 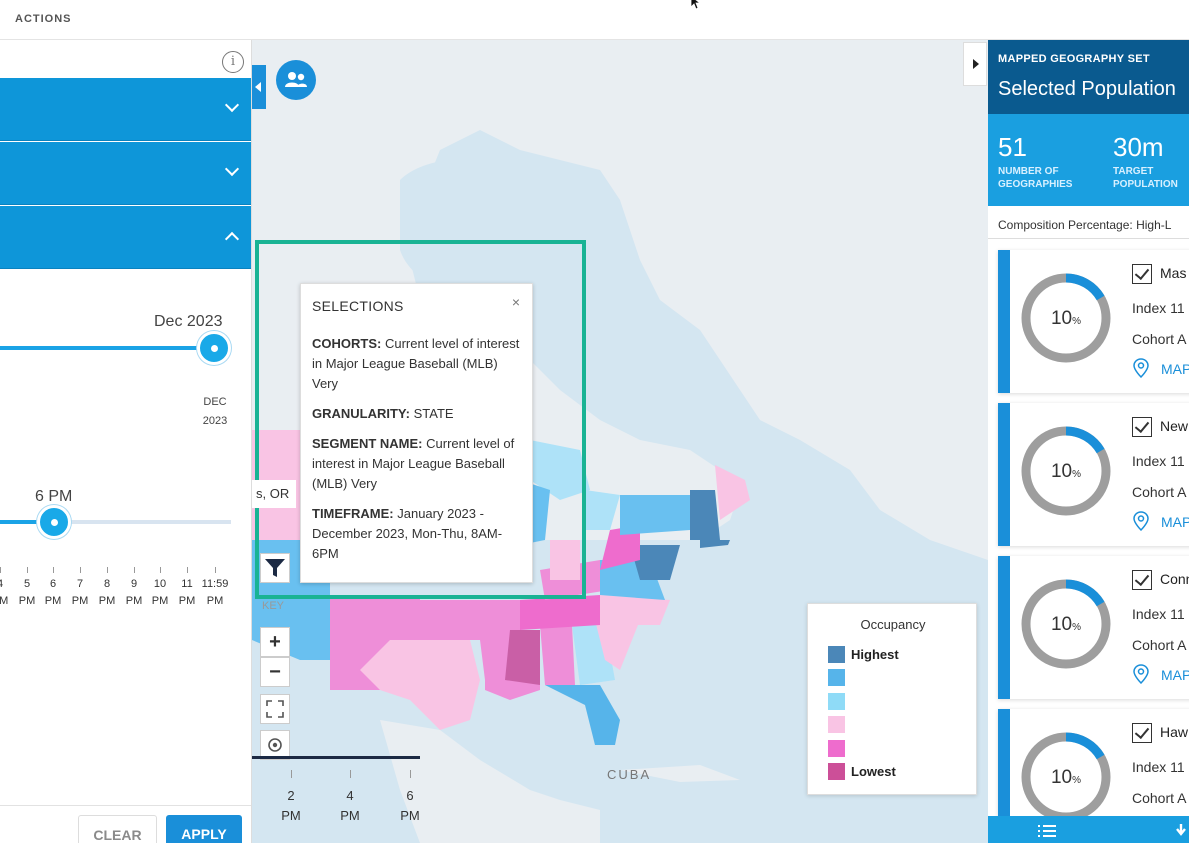 I want to click on locate-icon, so click(x=275, y=745).